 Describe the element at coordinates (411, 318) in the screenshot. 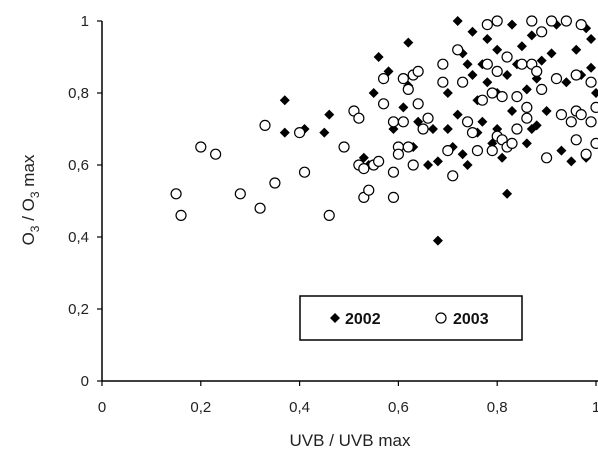

I see `legend: 2002 2003` at that location.